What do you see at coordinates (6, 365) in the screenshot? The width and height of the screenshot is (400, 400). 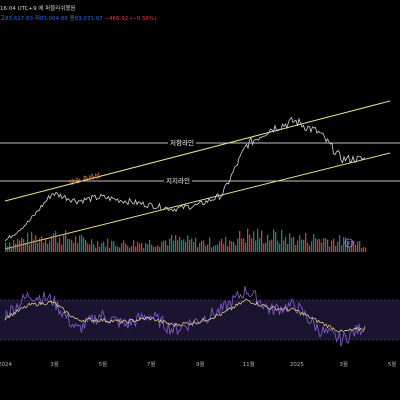 I see `x-tick-label: 2024` at bounding box center [6, 365].